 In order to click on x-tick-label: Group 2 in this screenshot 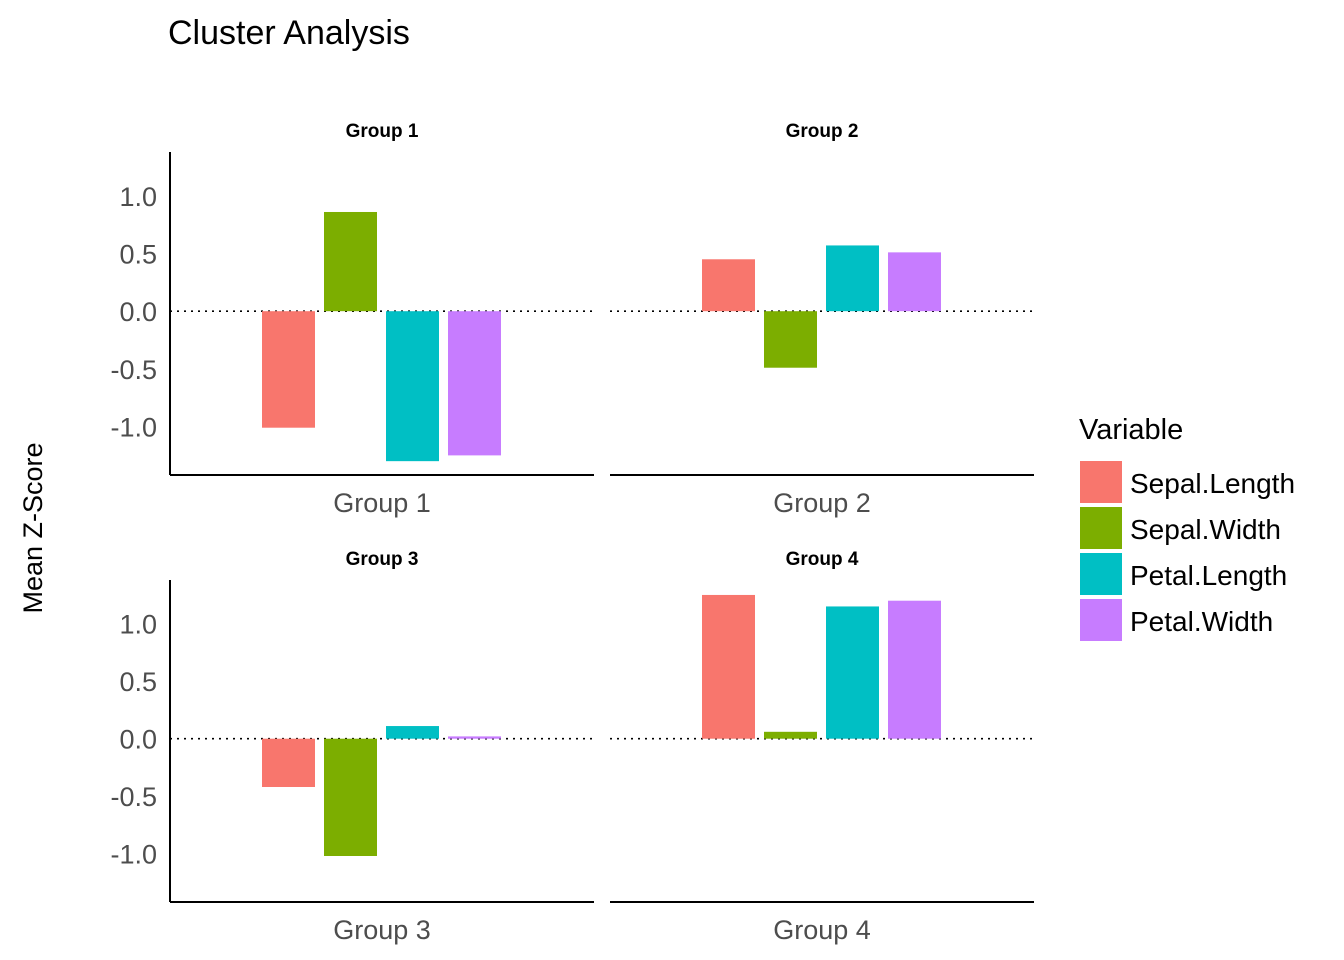, I will do `click(822, 503)`.